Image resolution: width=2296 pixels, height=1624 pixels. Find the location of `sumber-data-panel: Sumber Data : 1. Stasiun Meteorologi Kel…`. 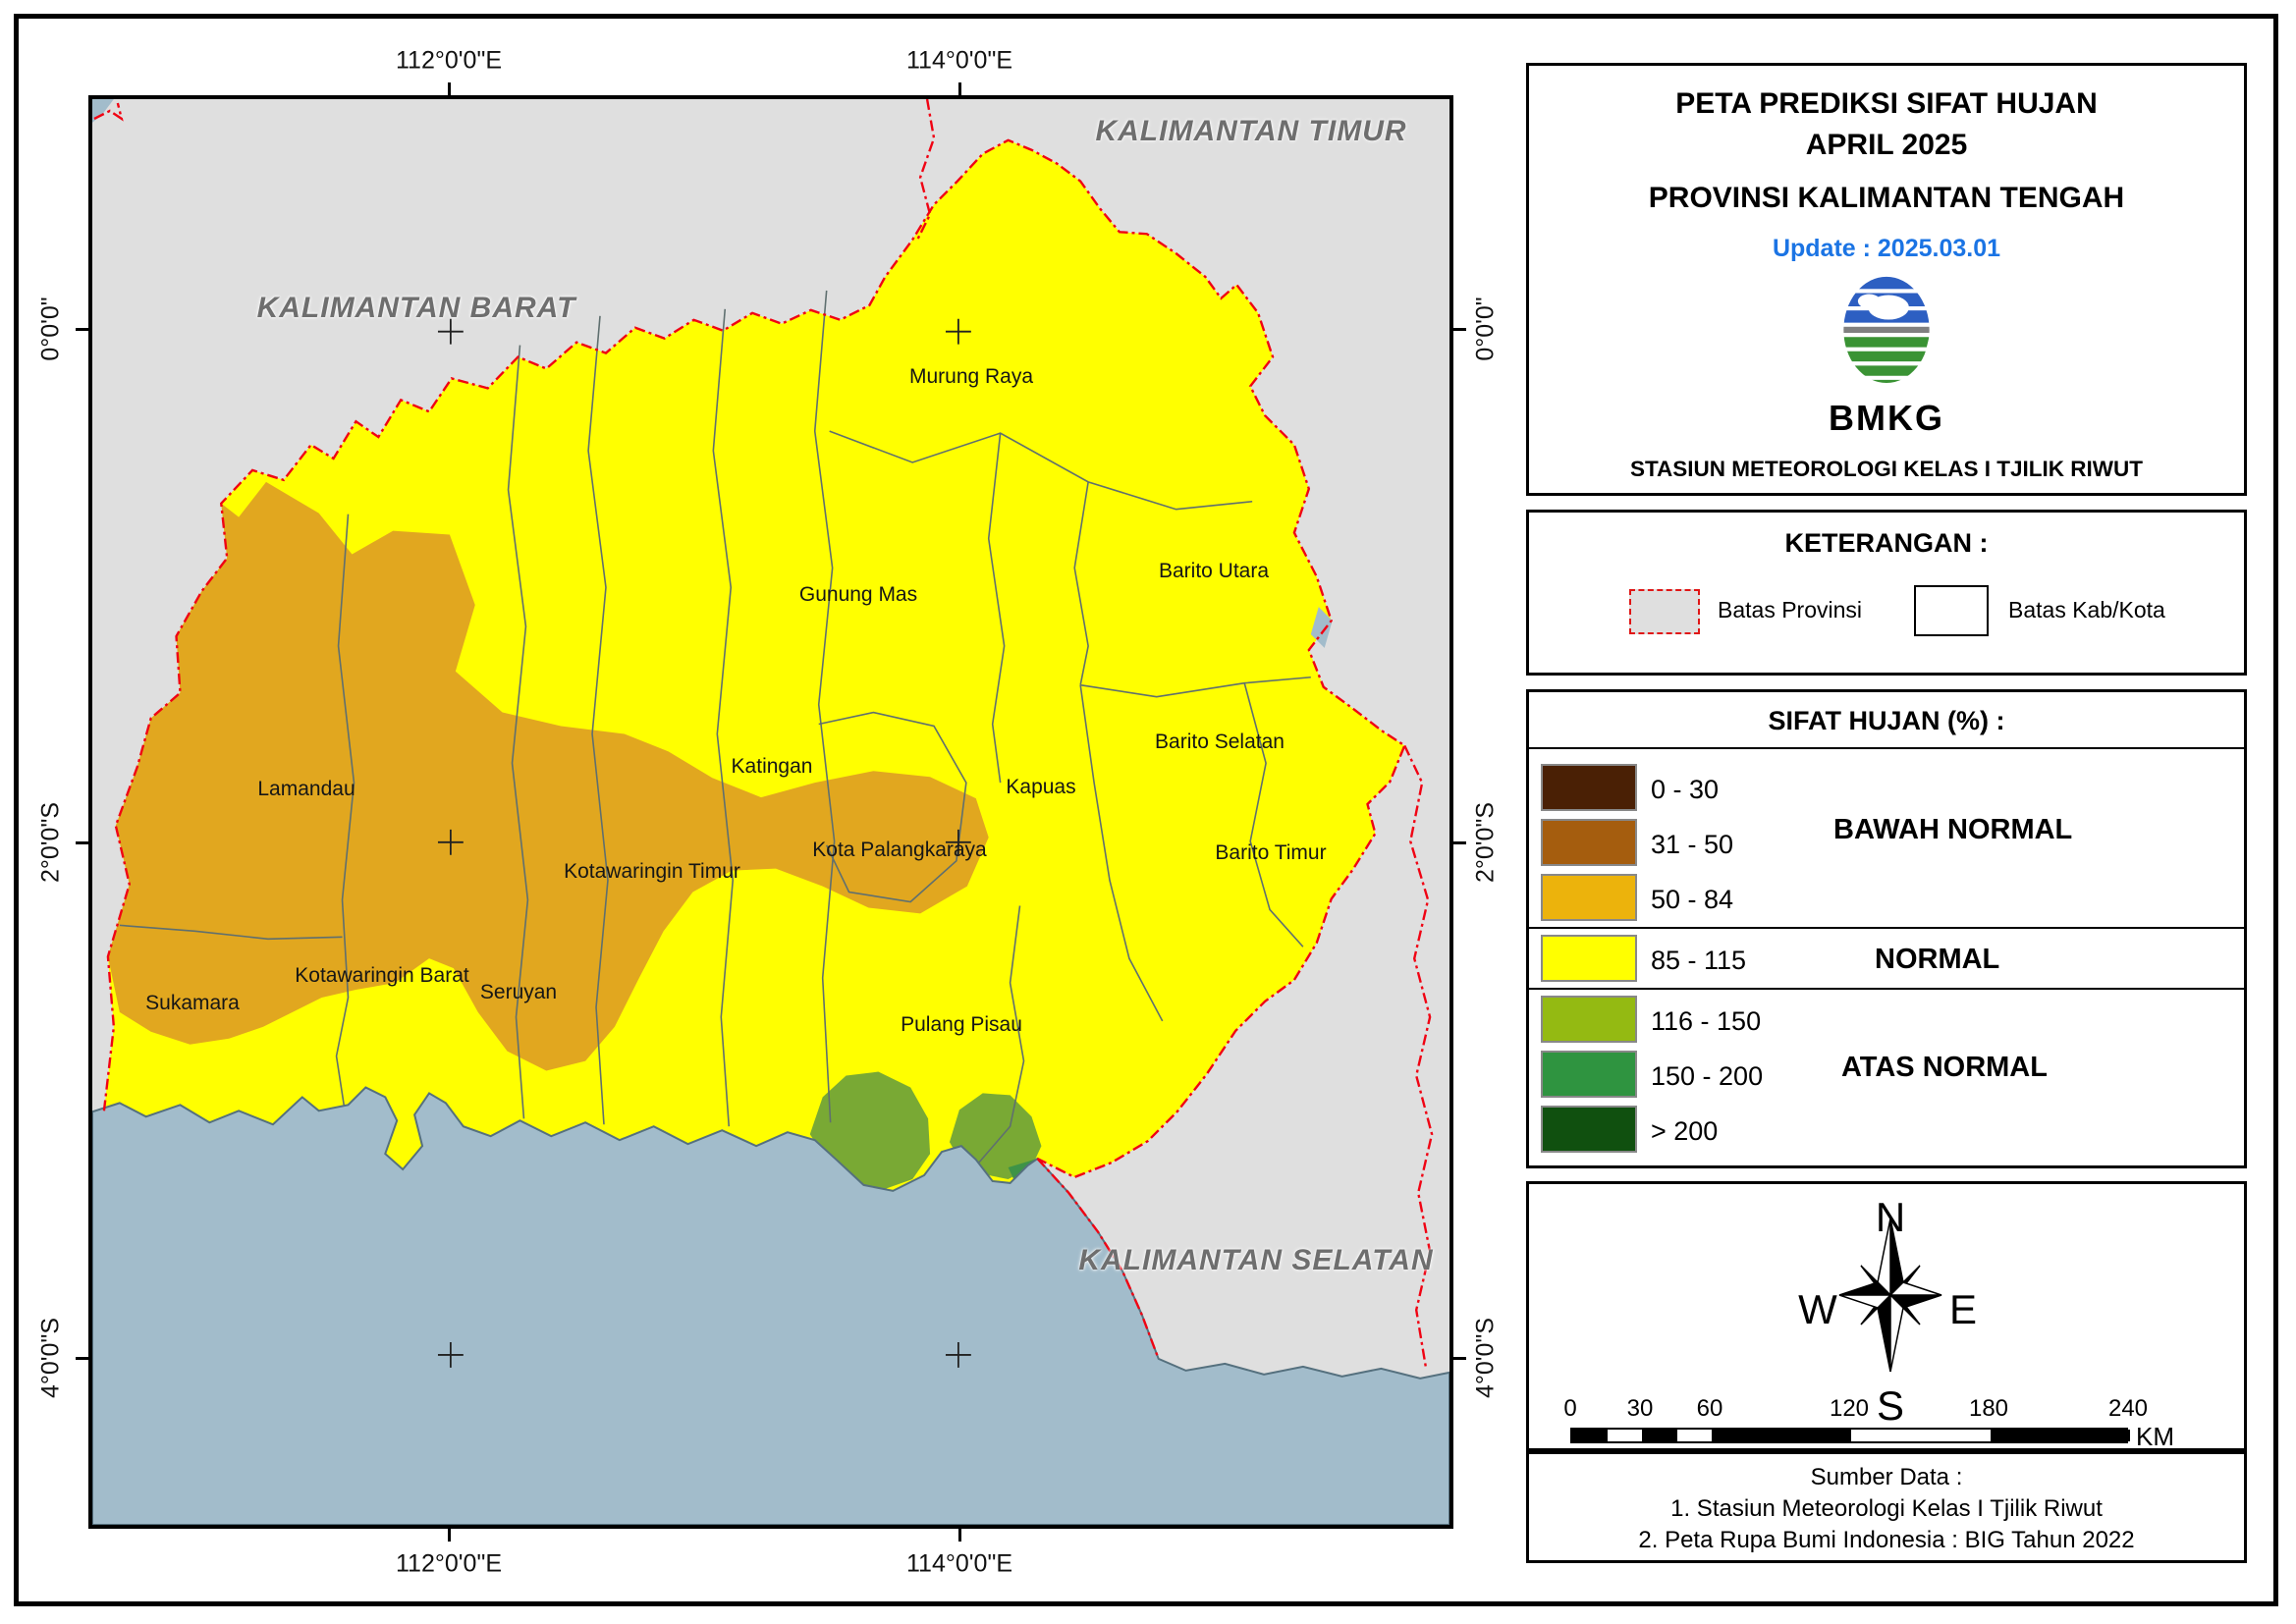

sumber-data-panel: Sumber Data : 1. Stasiun Meteorologi Kel… is located at coordinates (1886, 1507).